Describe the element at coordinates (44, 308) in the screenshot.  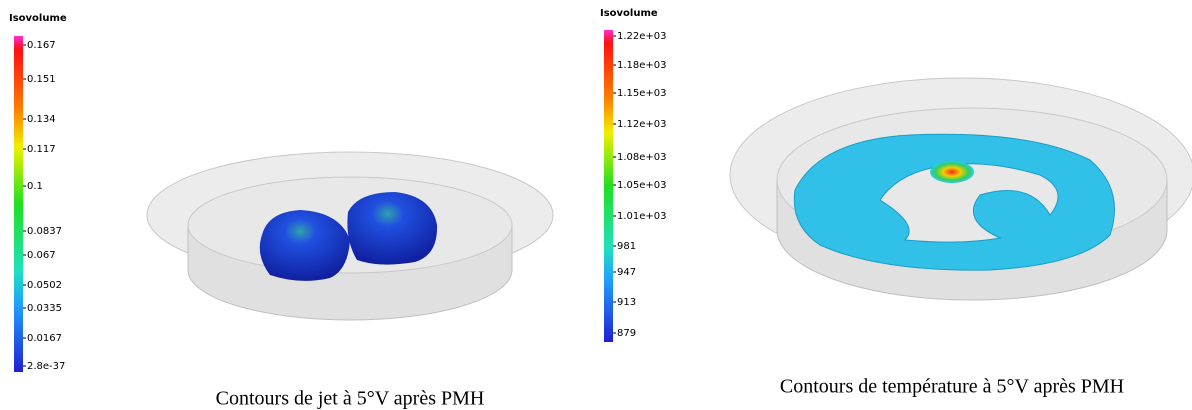
I see `colorbar-label: 0.0335` at that location.